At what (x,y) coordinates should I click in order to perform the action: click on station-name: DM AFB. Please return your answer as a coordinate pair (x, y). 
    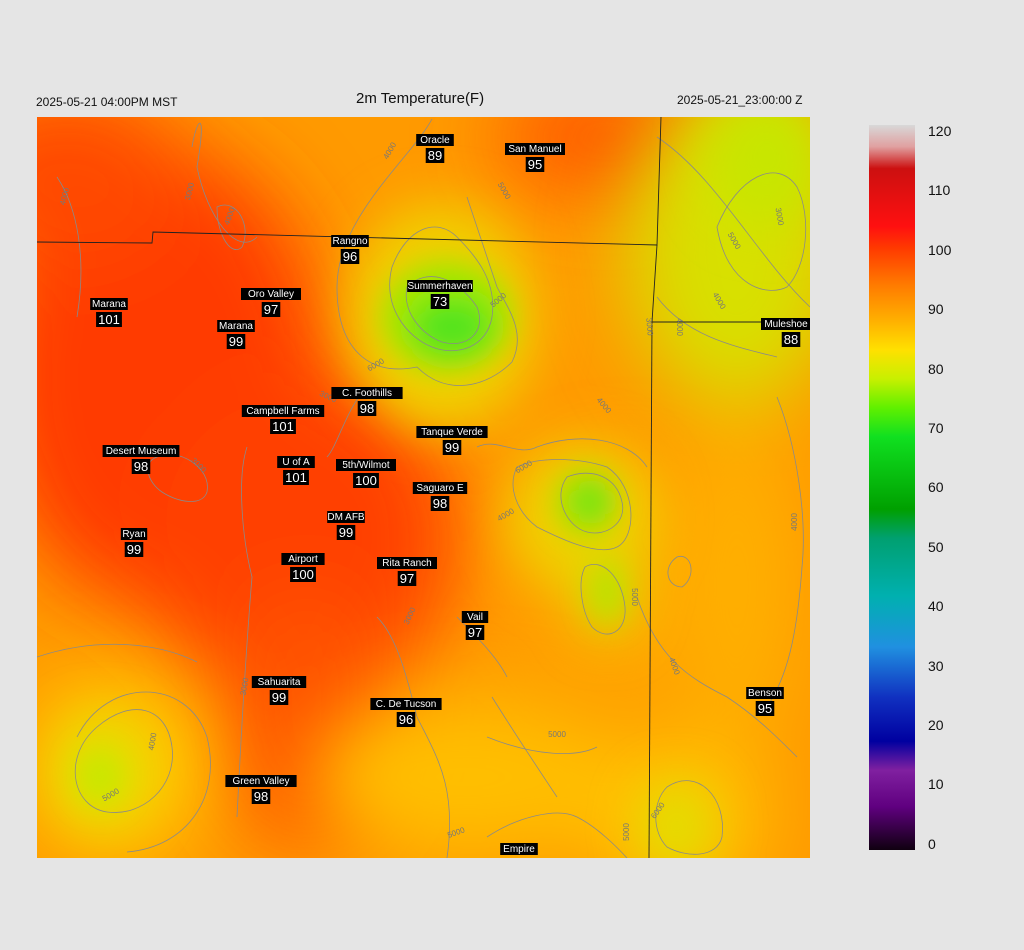
    Looking at the image, I should click on (346, 517).